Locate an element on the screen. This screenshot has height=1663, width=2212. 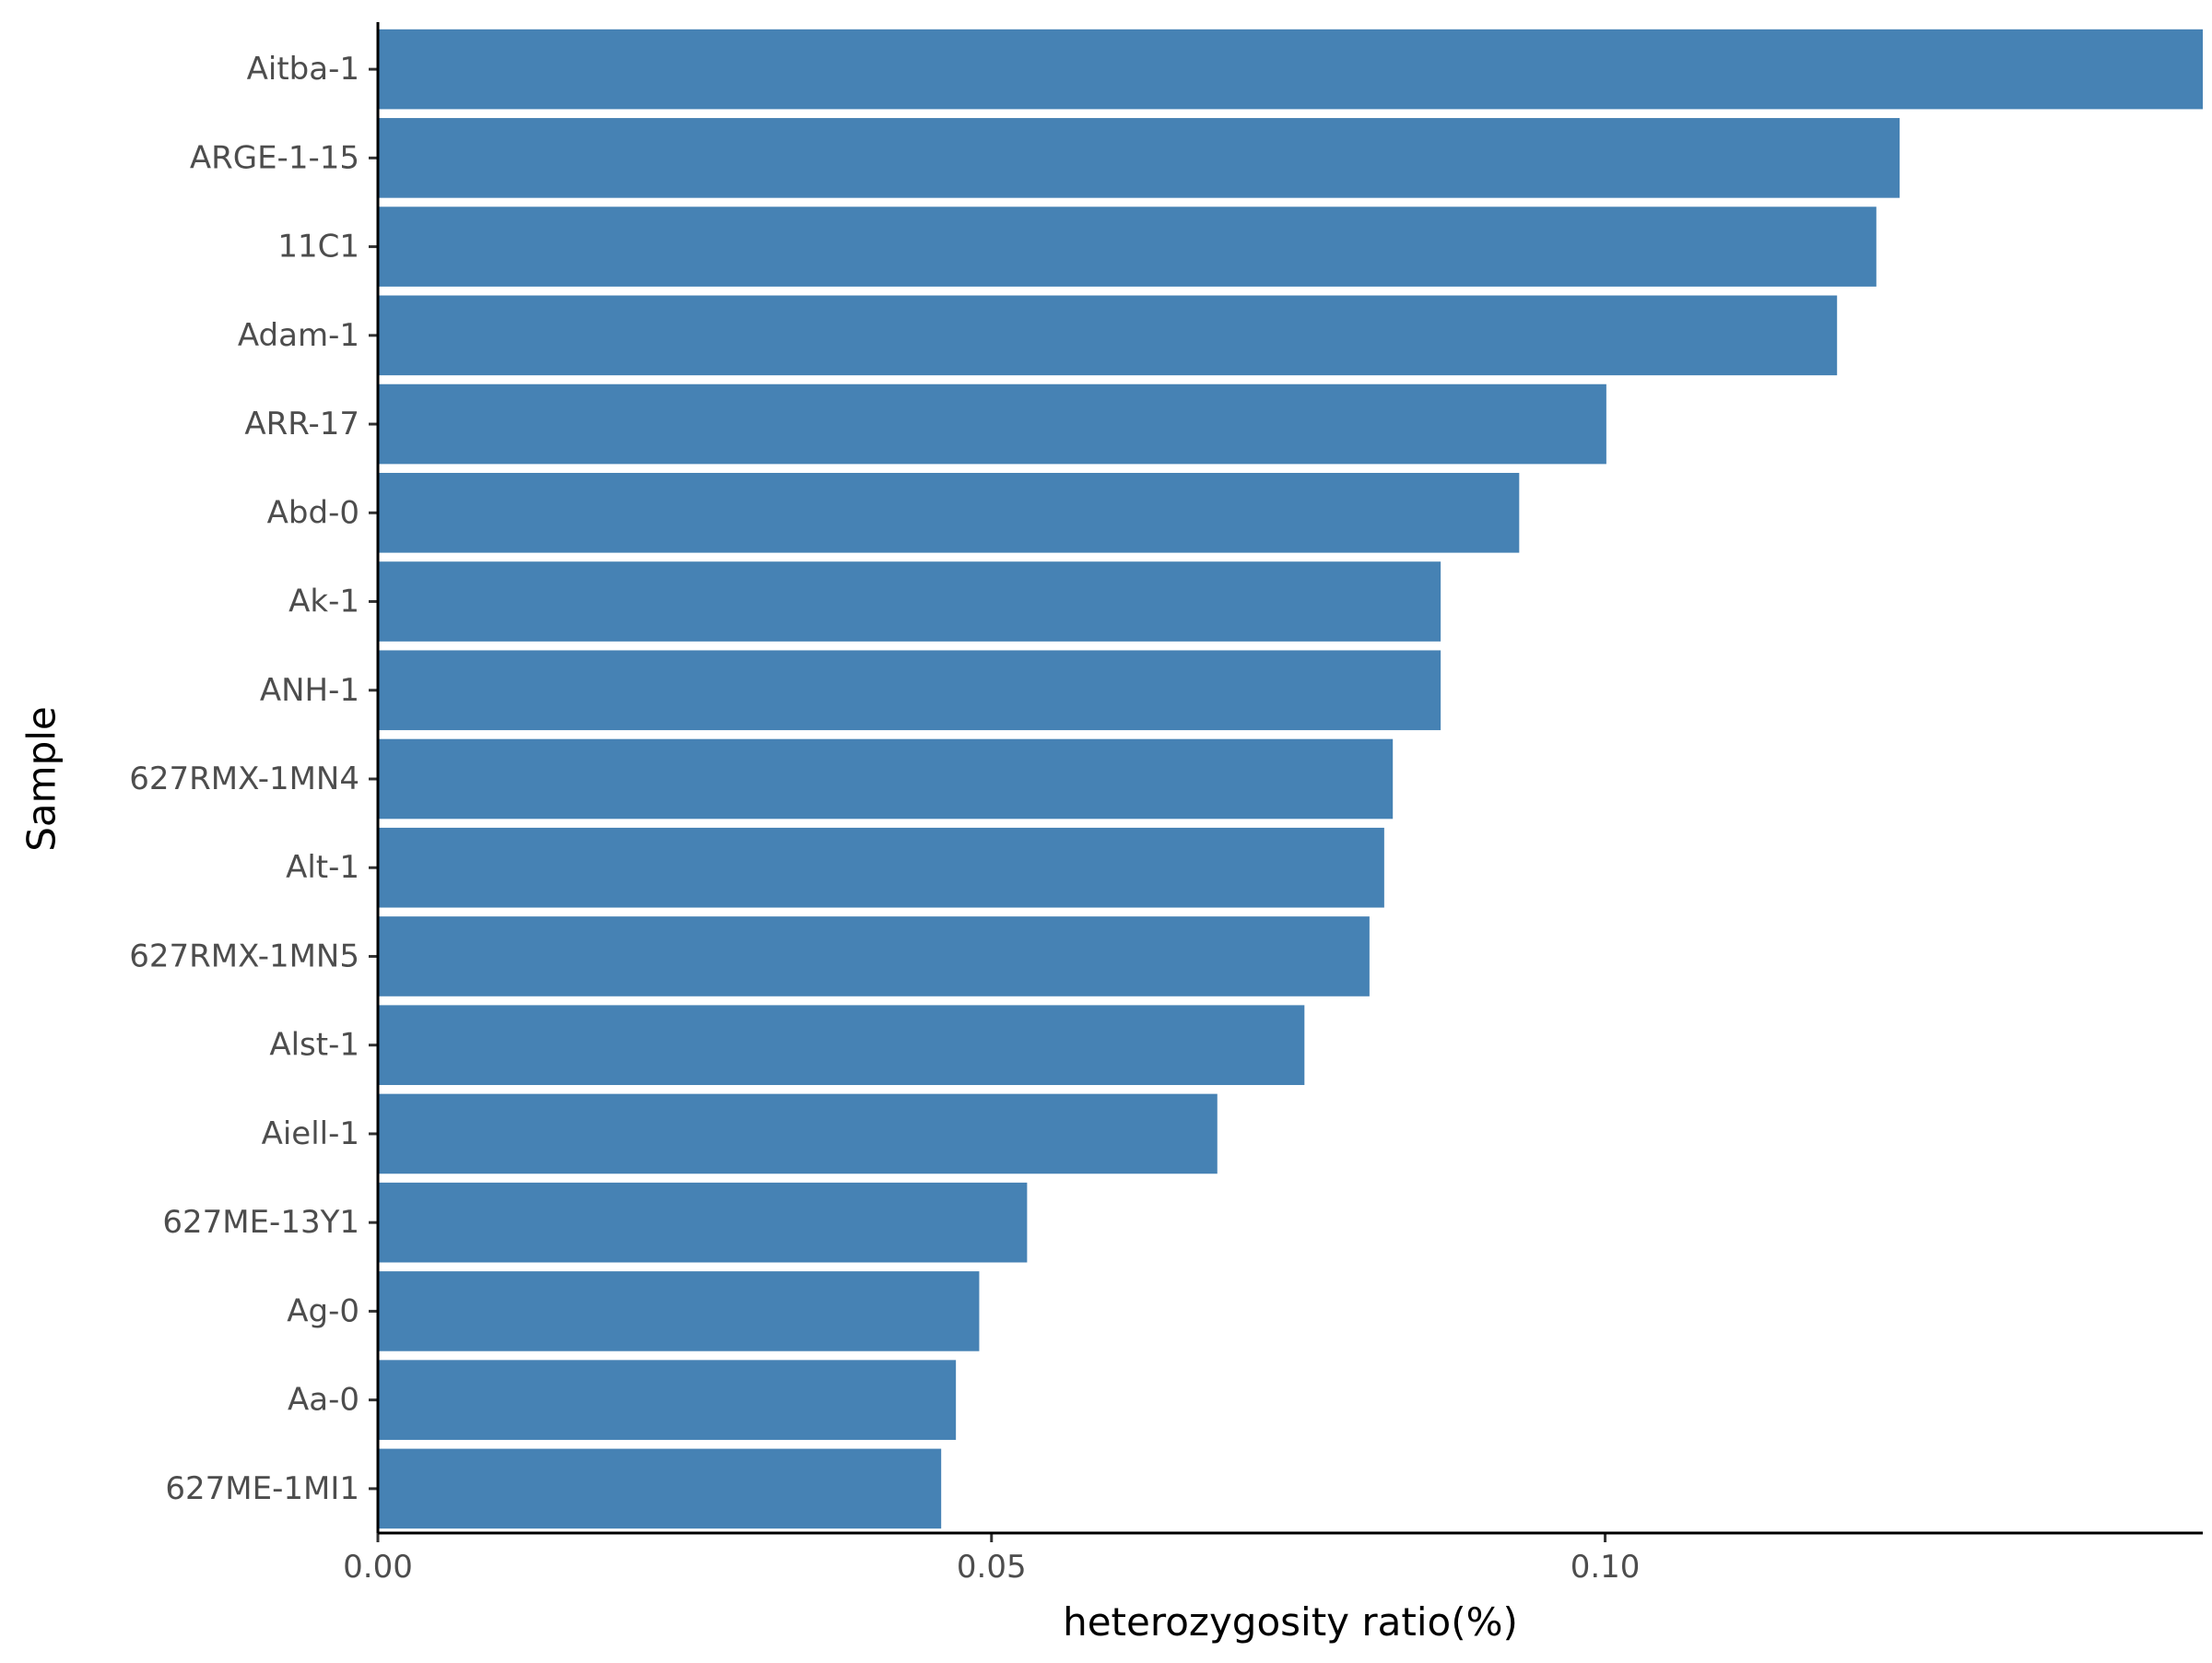
y-axis-title: Sample is located at coordinates (42, 778).